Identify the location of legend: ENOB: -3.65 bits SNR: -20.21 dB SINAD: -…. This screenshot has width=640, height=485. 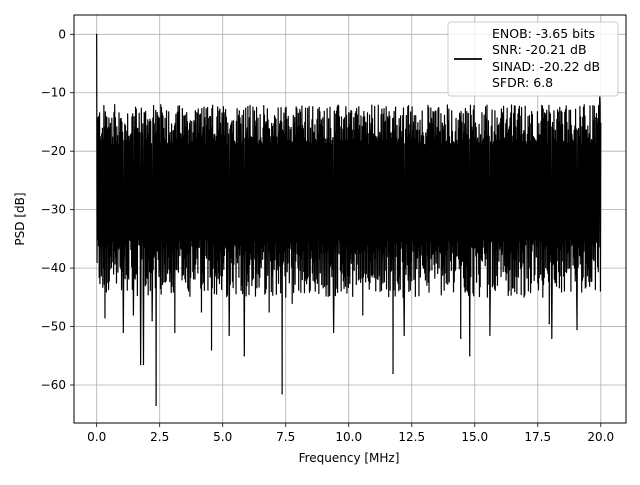
(533, 59).